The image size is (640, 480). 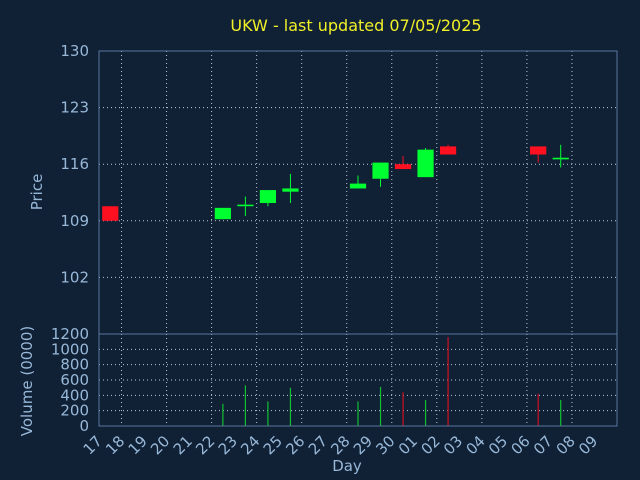 What do you see at coordinates (27, 381) in the screenshot?
I see `volume-axis-label: Volume (0000)` at bounding box center [27, 381].